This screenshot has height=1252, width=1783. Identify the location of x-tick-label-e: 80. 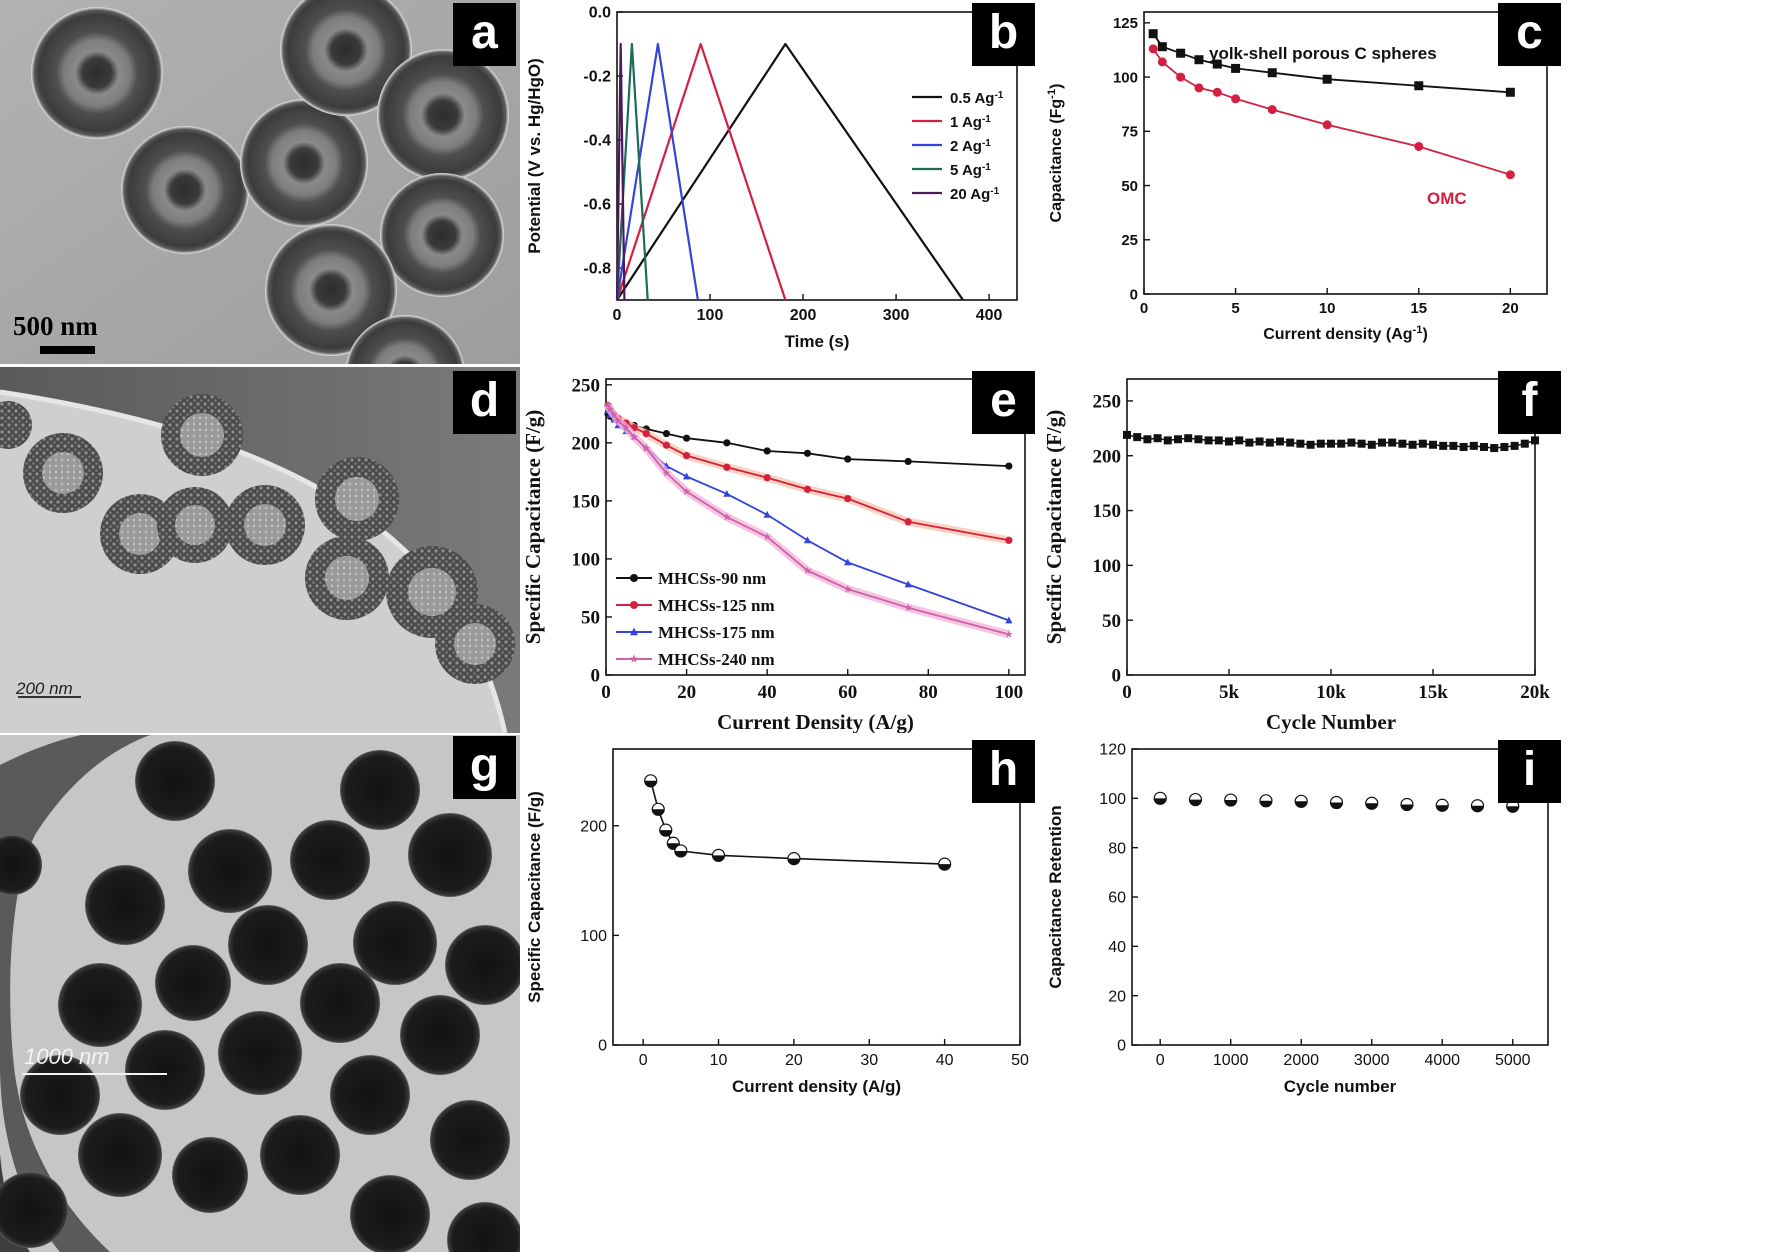
(928, 692).